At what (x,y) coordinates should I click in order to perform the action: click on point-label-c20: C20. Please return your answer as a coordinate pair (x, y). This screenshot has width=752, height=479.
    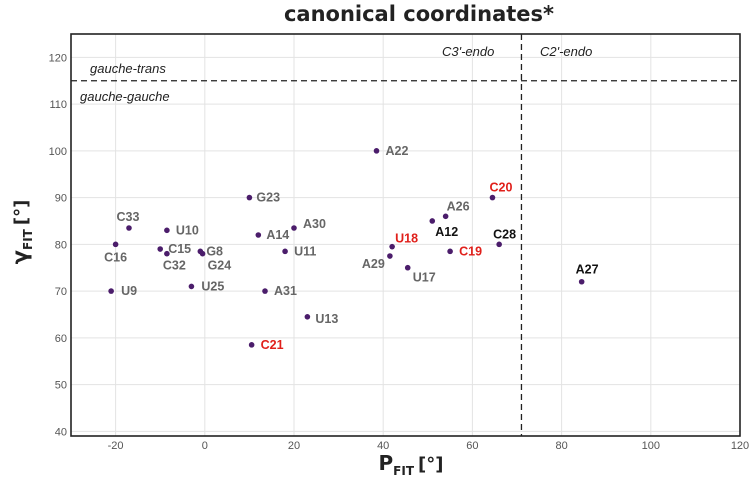
    Looking at the image, I should click on (500, 188).